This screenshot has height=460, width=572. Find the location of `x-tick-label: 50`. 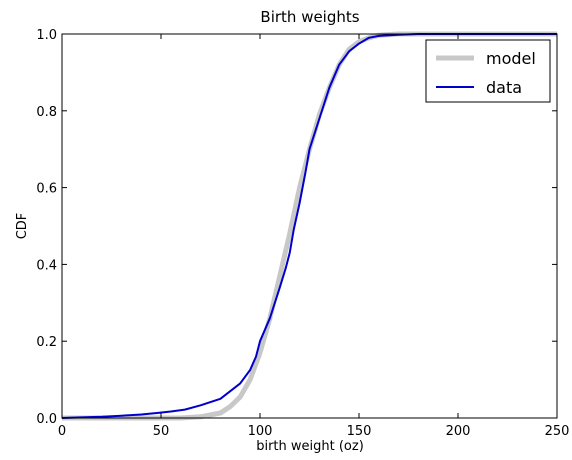

x-tick-label: 50 is located at coordinates (161, 431).